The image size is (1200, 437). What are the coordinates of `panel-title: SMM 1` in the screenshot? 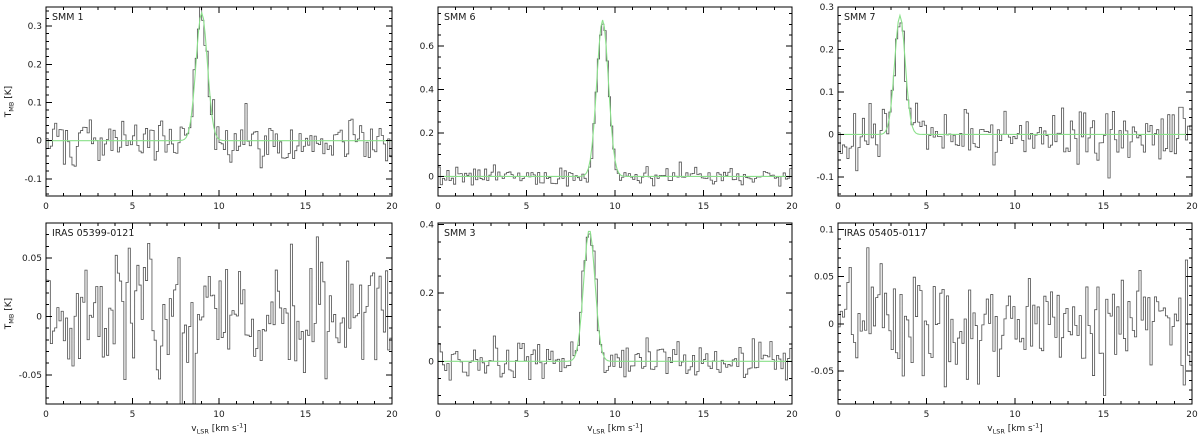 It's located at (68, 17).